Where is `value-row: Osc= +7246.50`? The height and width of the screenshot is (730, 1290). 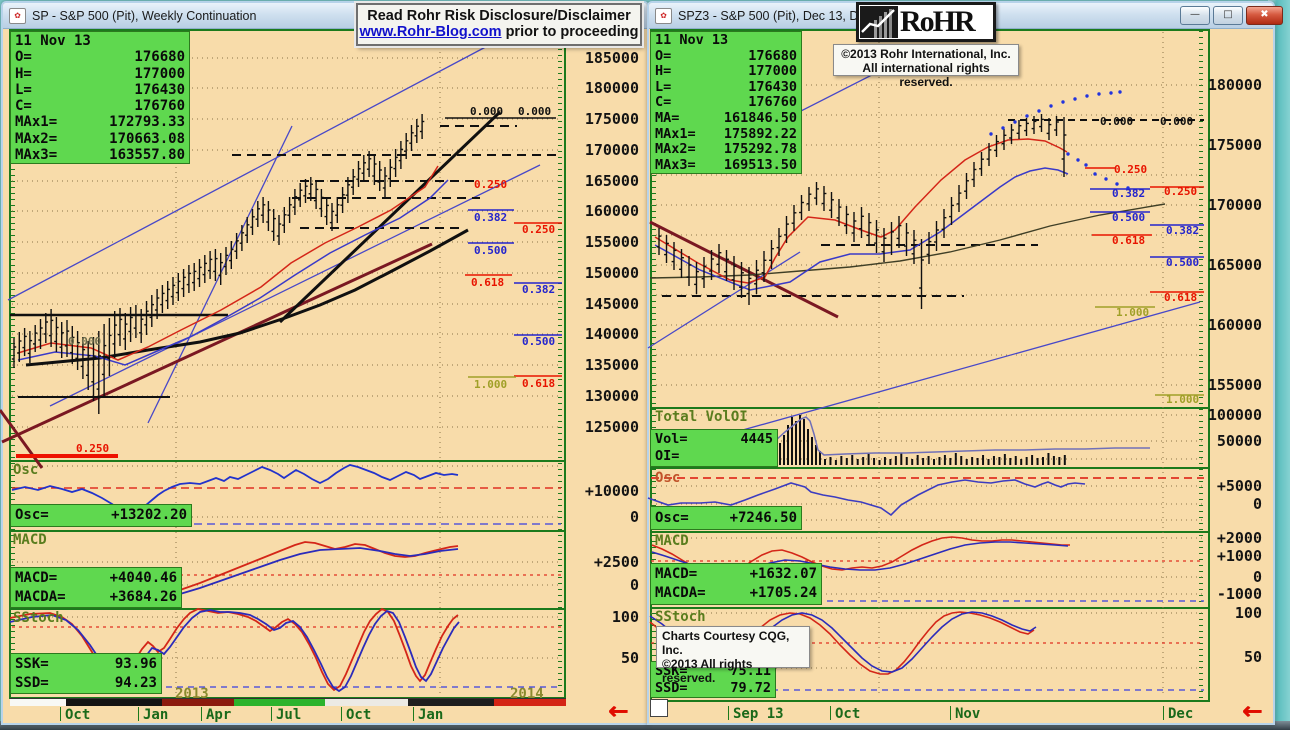
value-row: Osc= +7246.50 is located at coordinates (726, 518).